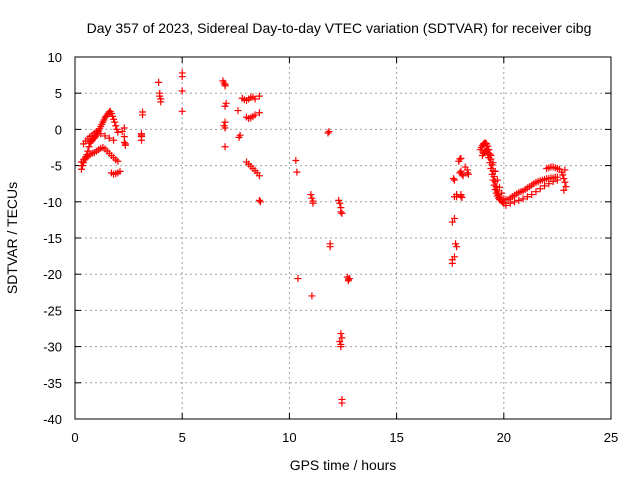  I want to click on x-tick-label: 0, so click(74, 437).